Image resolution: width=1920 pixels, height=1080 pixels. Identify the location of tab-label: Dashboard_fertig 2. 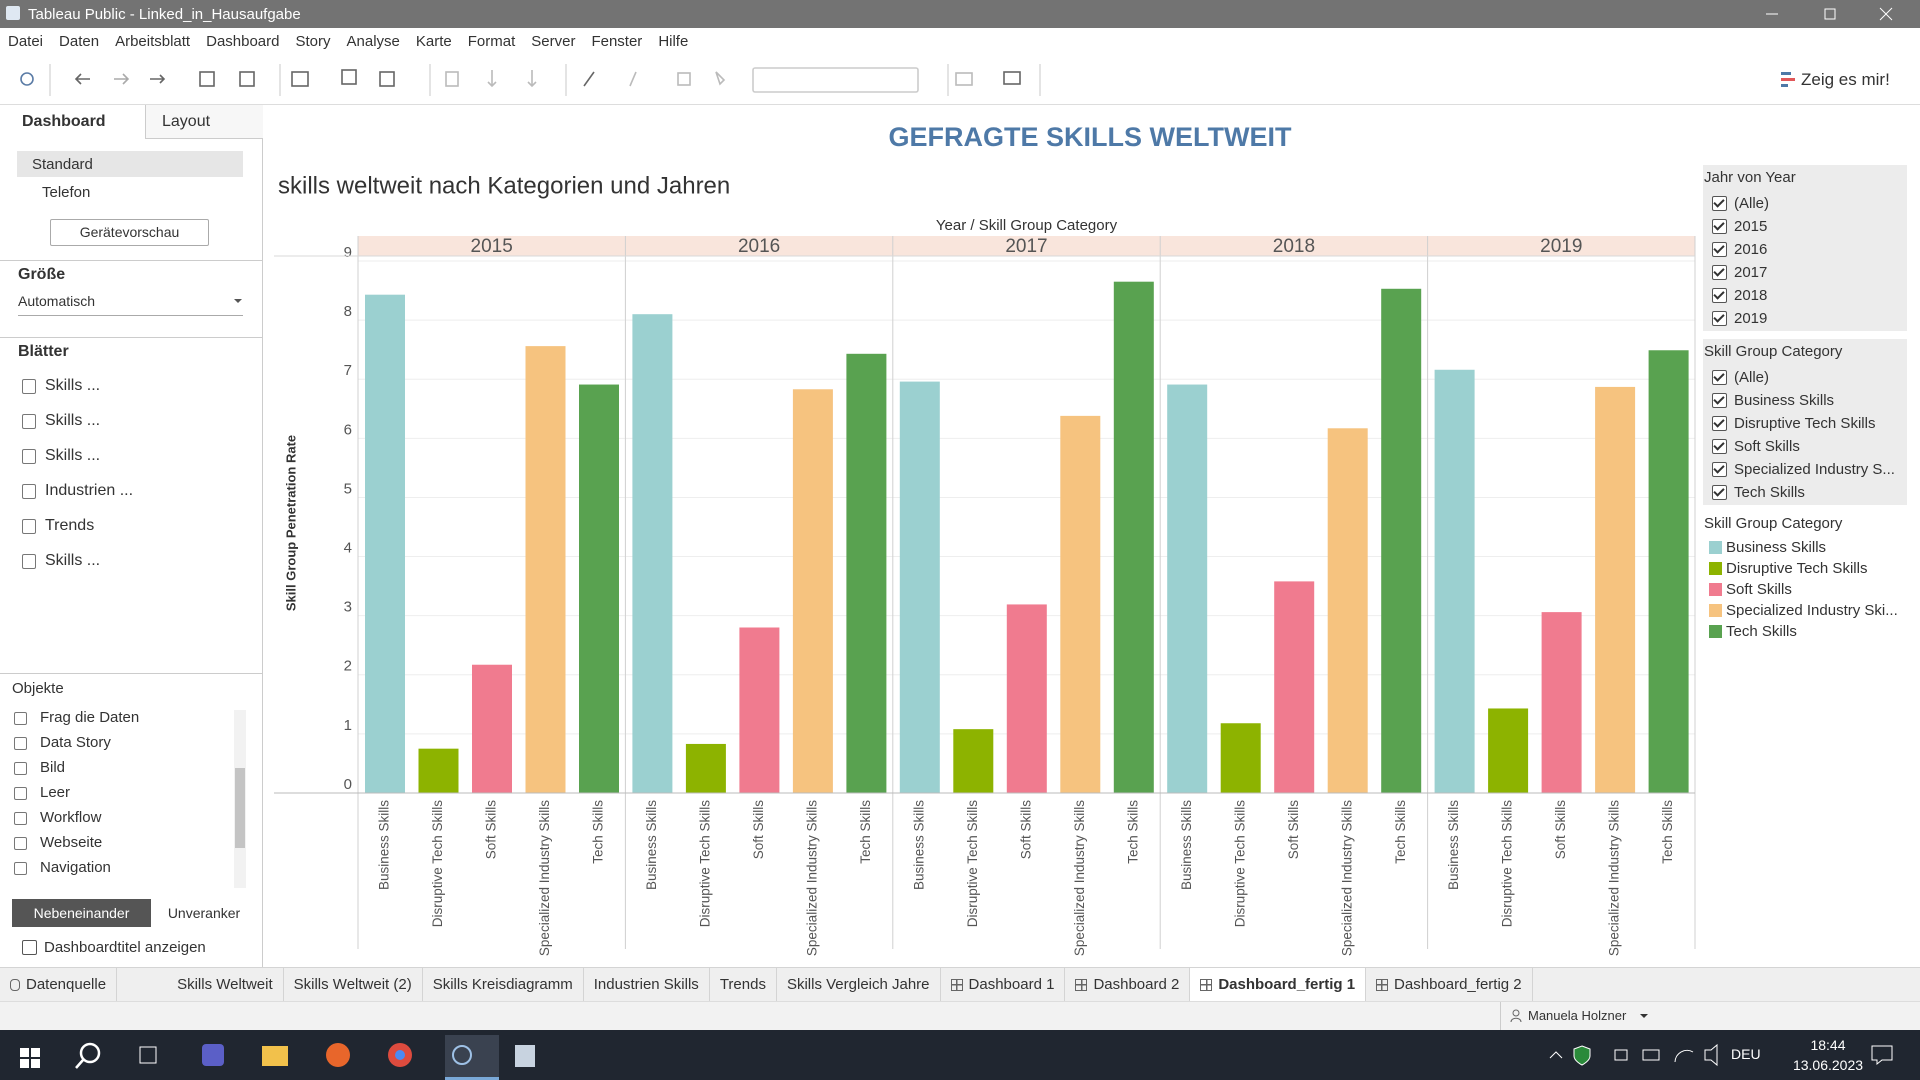
(1458, 984).